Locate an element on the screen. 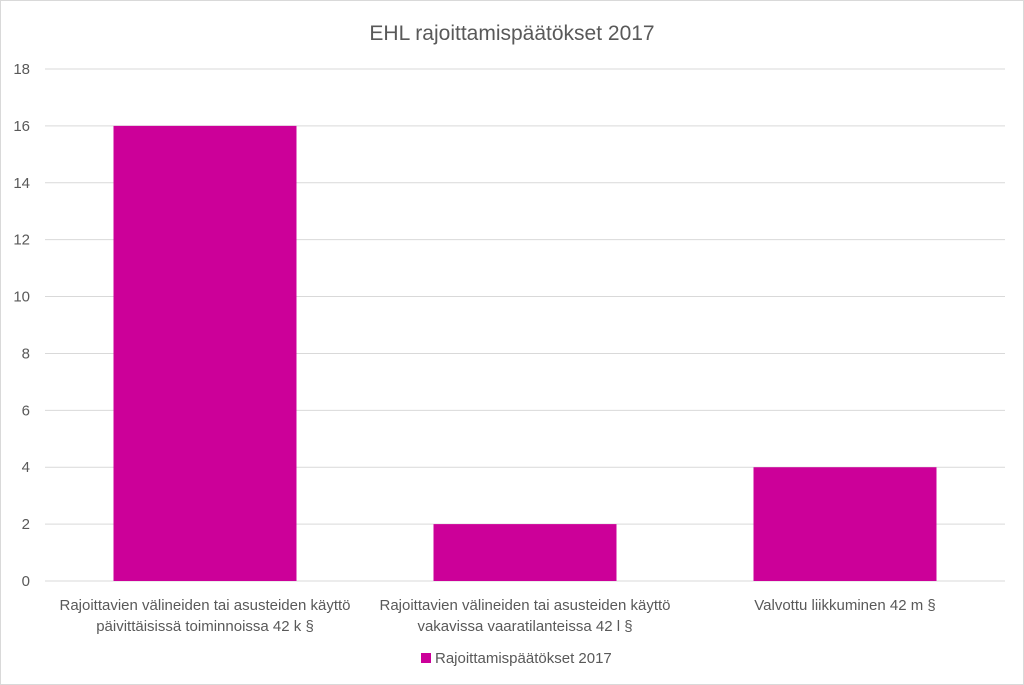  legend-swatch is located at coordinates (426, 658).